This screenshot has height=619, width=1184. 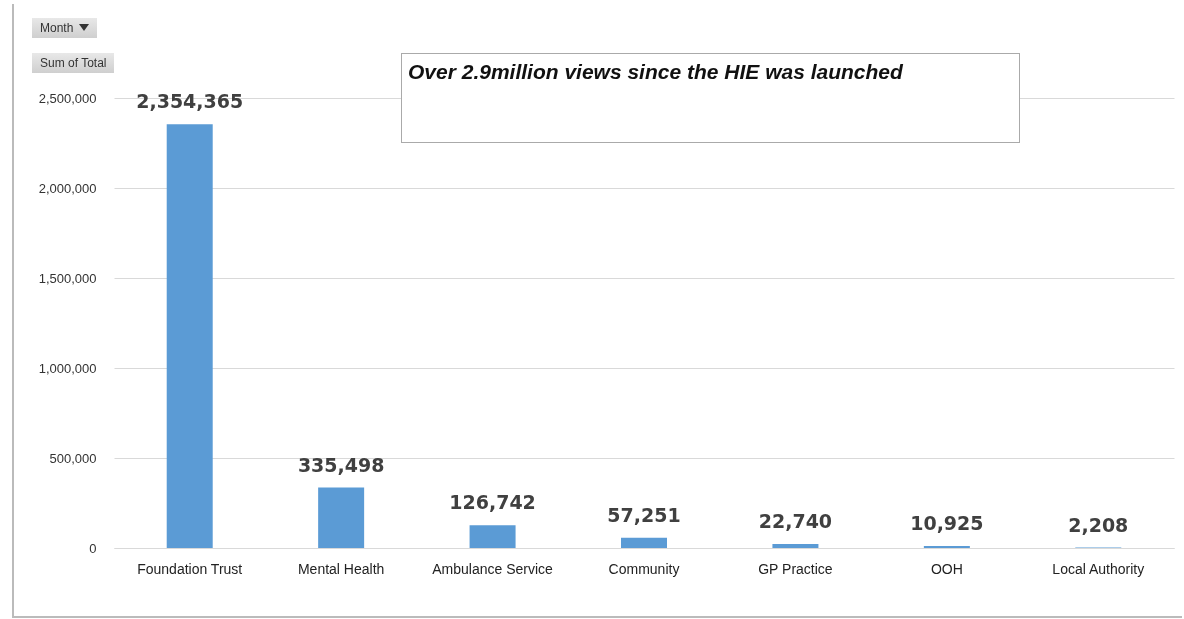 I want to click on data-label: 335,498, so click(x=341, y=464).